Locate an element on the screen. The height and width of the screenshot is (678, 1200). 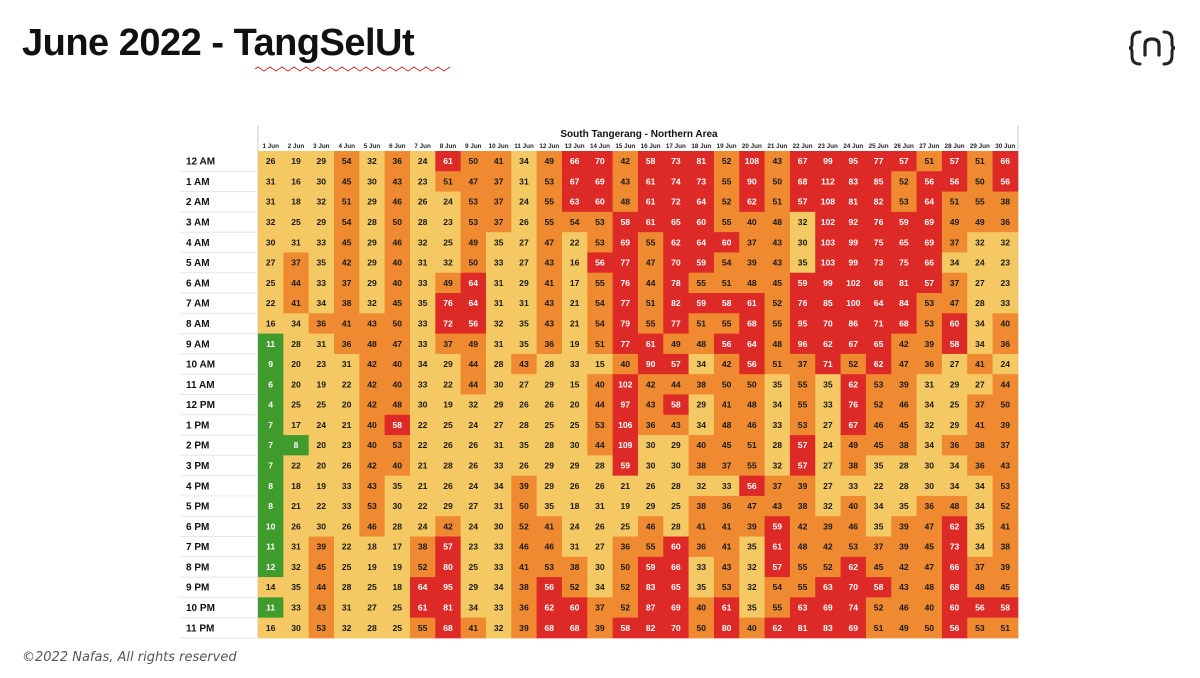
heatmap-cell-value: 83 is located at coordinates (828, 628).